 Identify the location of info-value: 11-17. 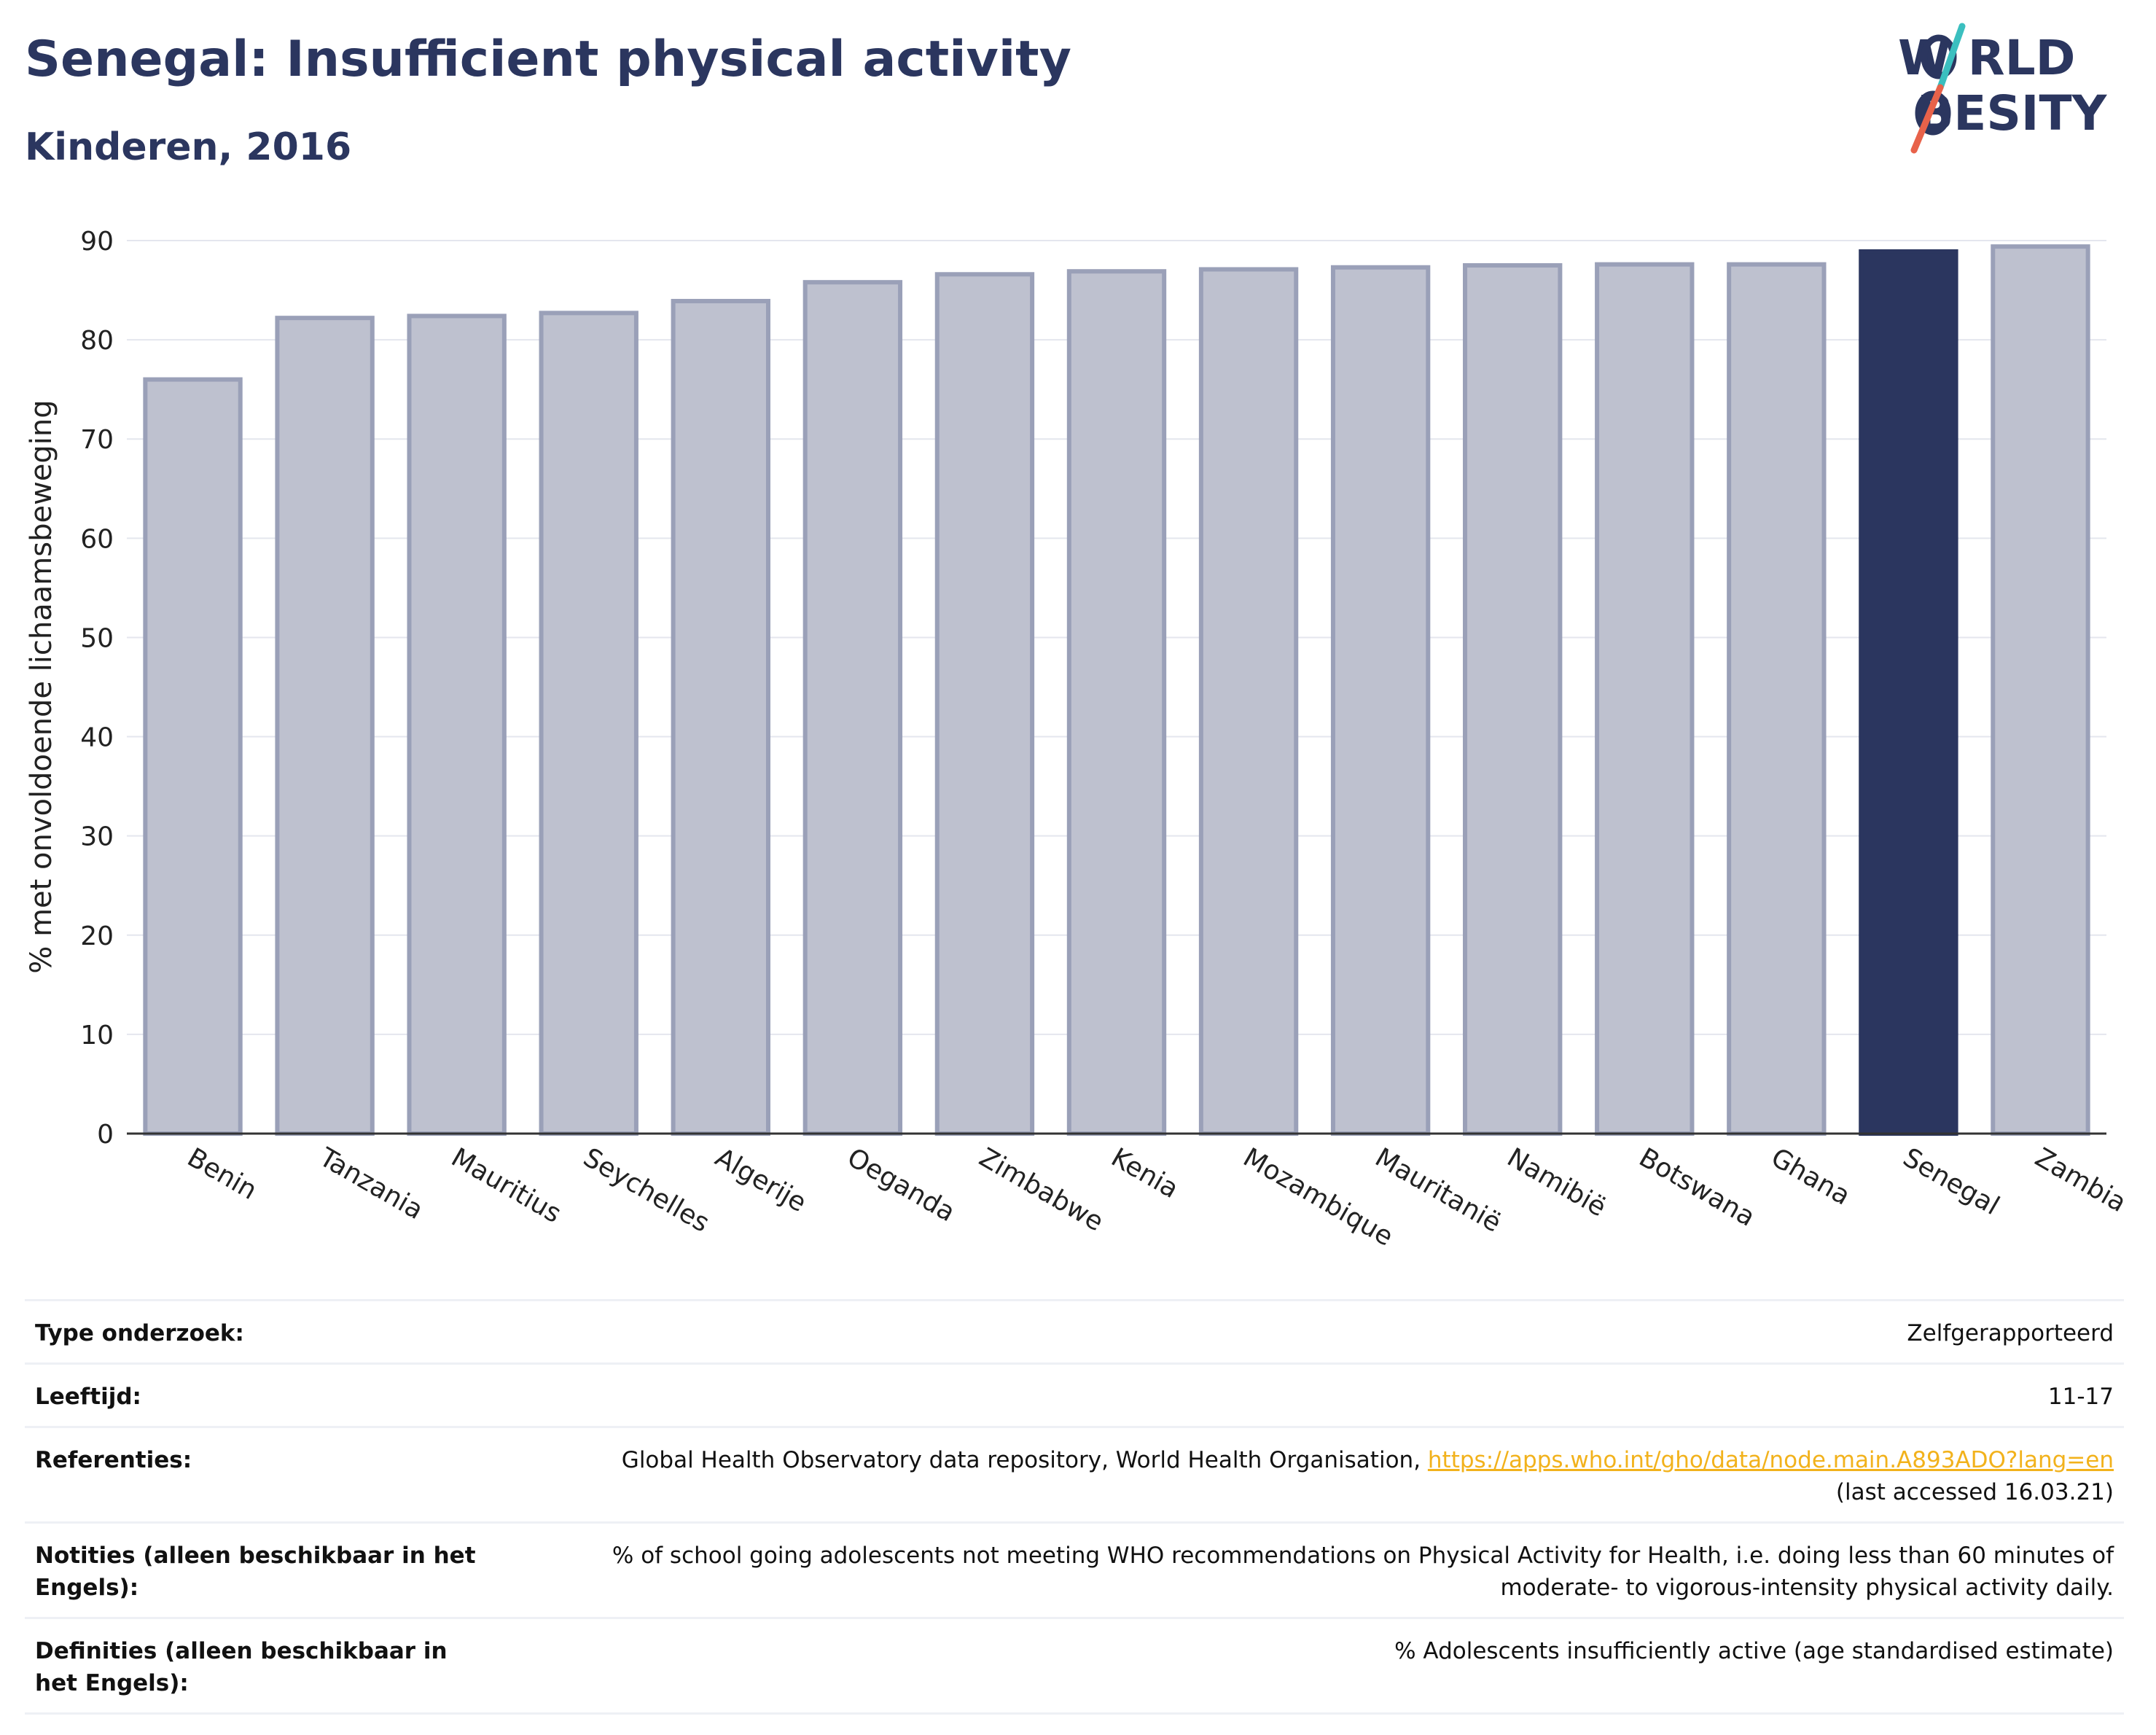
(1301, 1397).